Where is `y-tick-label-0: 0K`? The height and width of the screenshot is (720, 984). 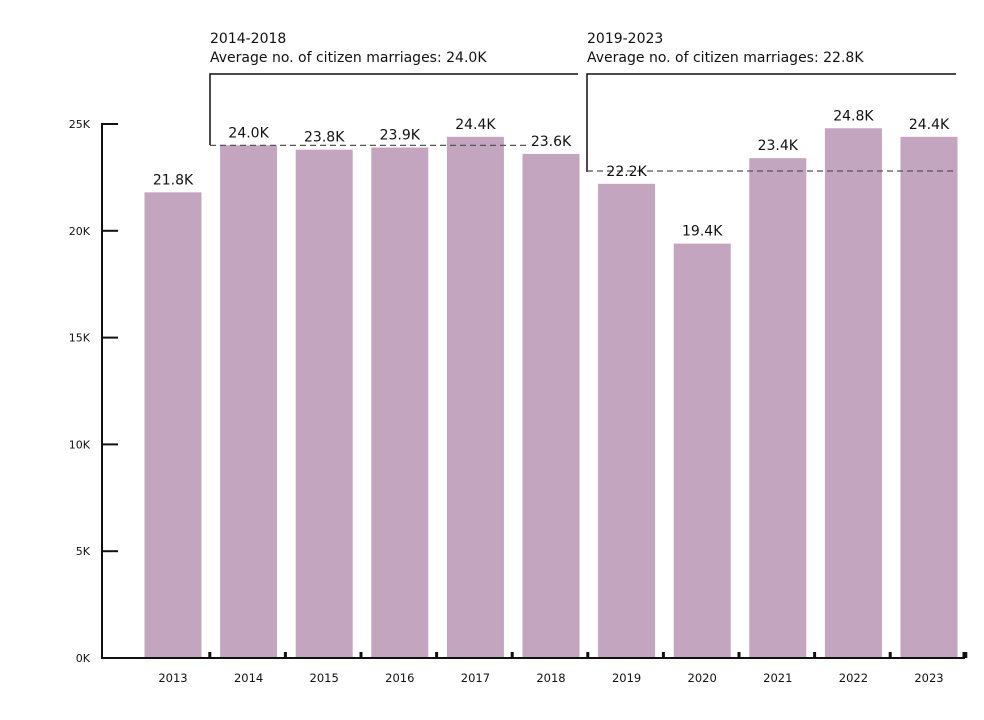 y-tick-label-0: 0K is located at coordinates (83, 658).